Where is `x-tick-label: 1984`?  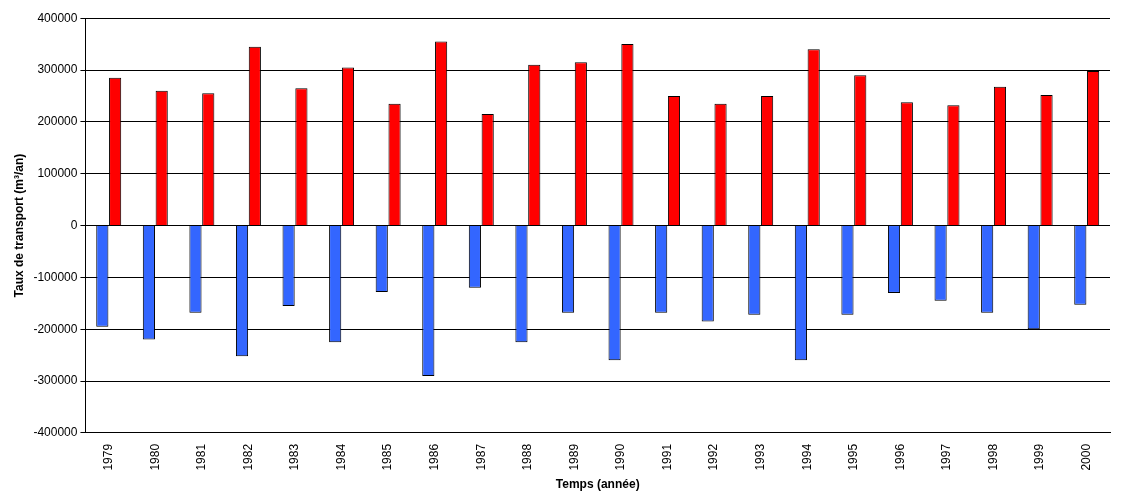
x-tick-label: 1984 is located at coordinates (340, 457).